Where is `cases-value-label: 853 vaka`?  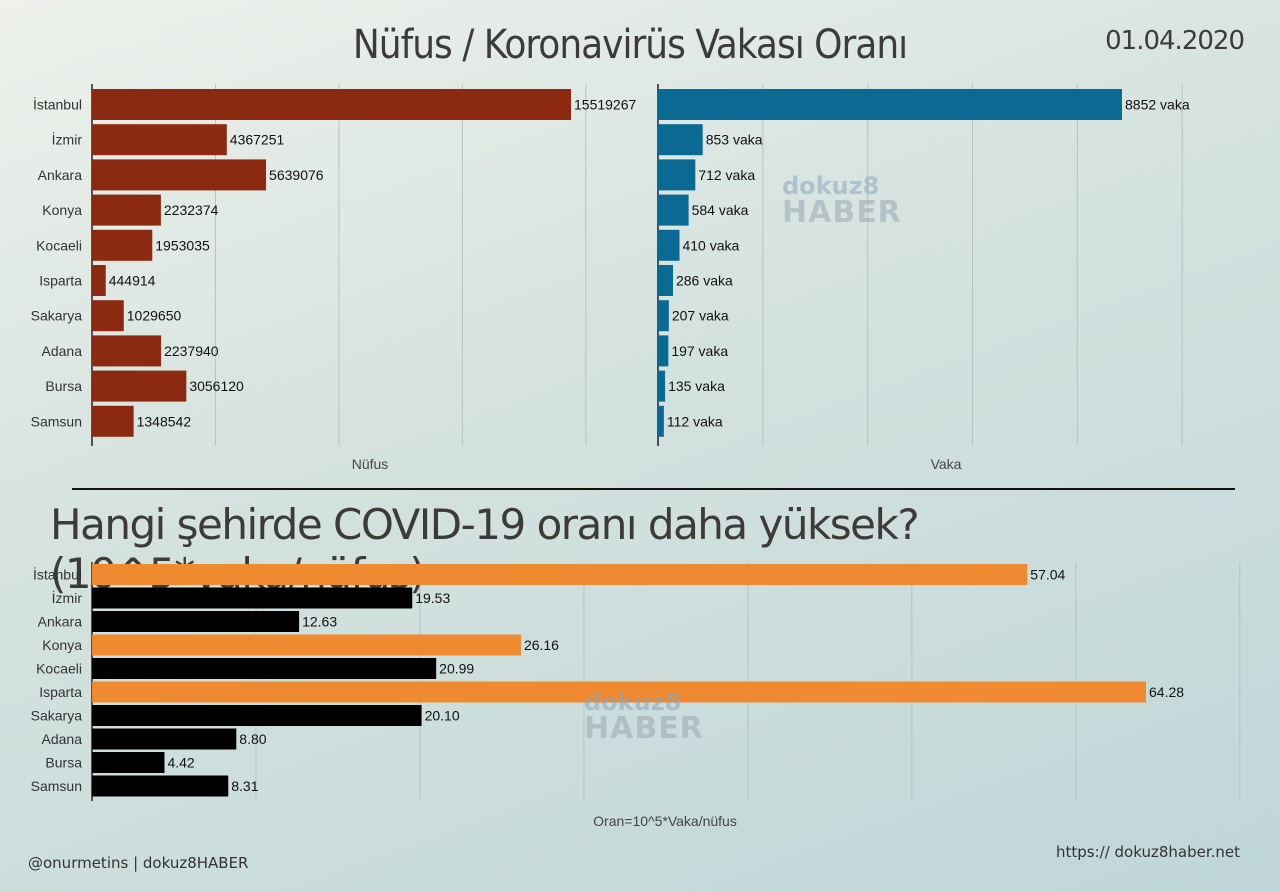 cases-value-label: 853 vaka is located at coordinates (734, 140).